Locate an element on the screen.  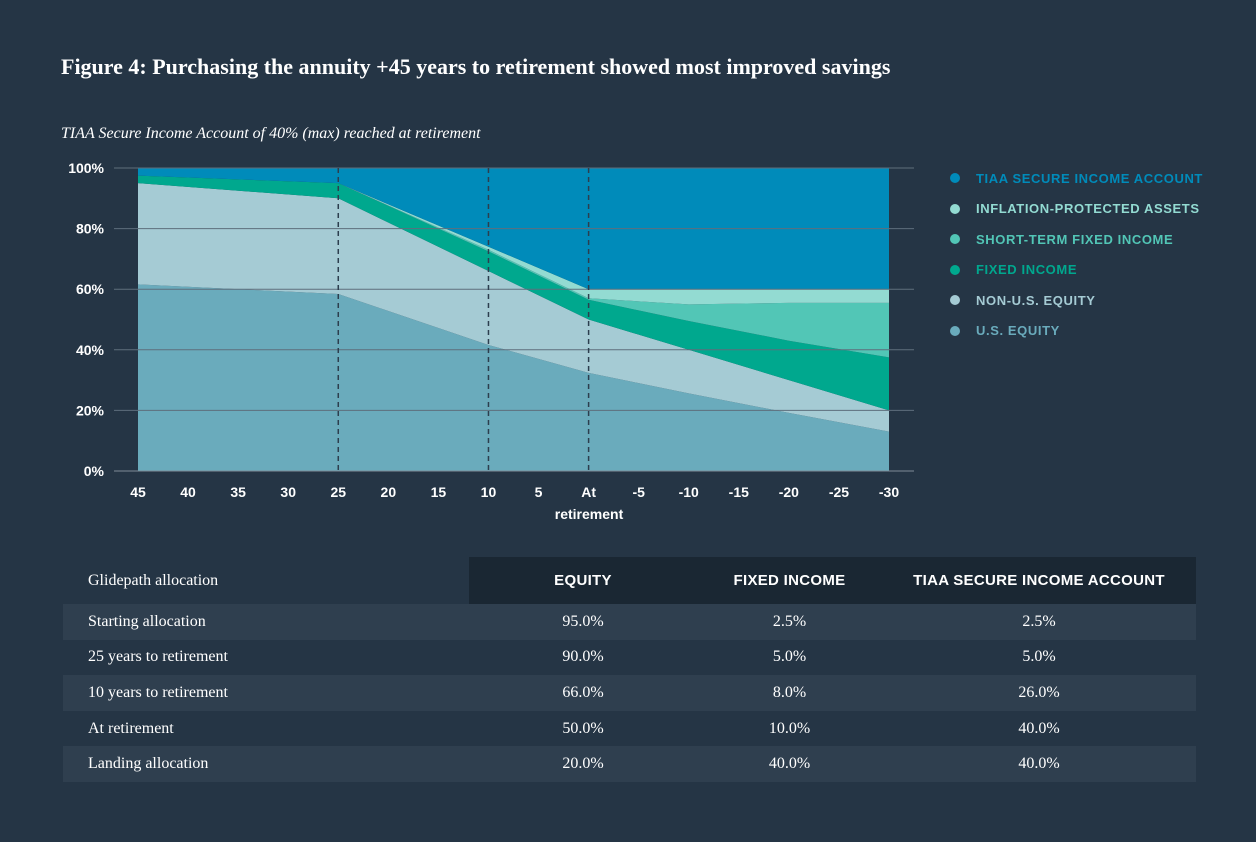
equity-value: 90.0% is located at coordinates (583, 657).